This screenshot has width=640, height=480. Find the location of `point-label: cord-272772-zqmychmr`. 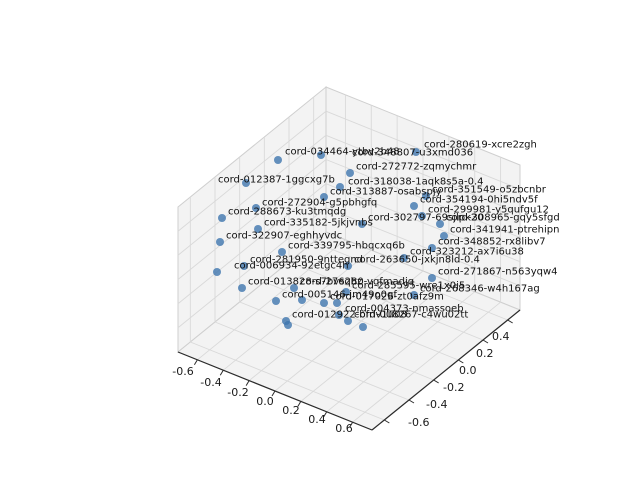

point-label: cord-272772-zqmychmr is located at coordinates (416, 166).